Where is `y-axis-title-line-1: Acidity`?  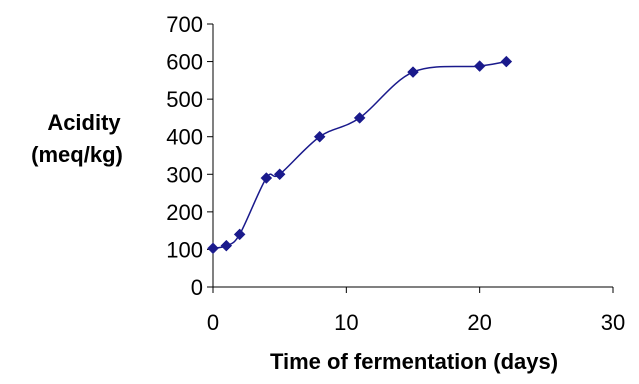
y-axis-title-line-1: Acidity is located at coordinates (84, 122).